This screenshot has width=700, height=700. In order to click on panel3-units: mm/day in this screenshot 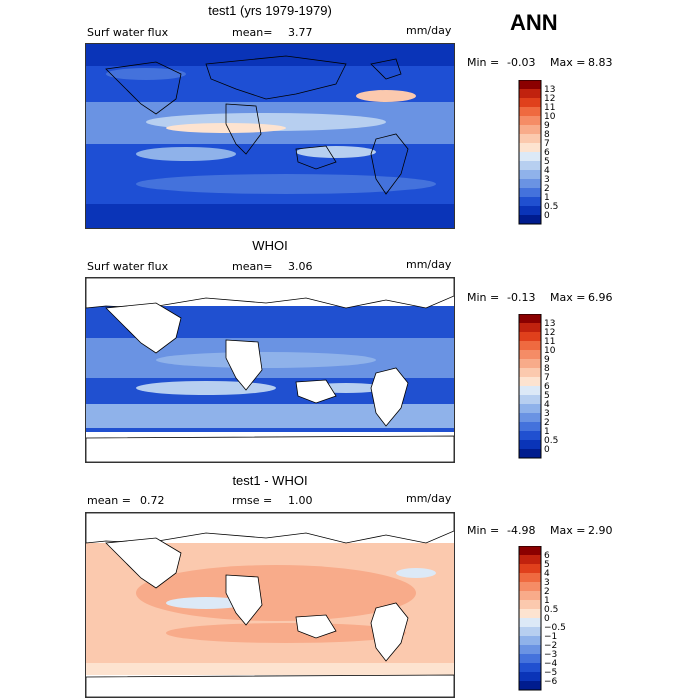, I will do `click(429, 498)`.